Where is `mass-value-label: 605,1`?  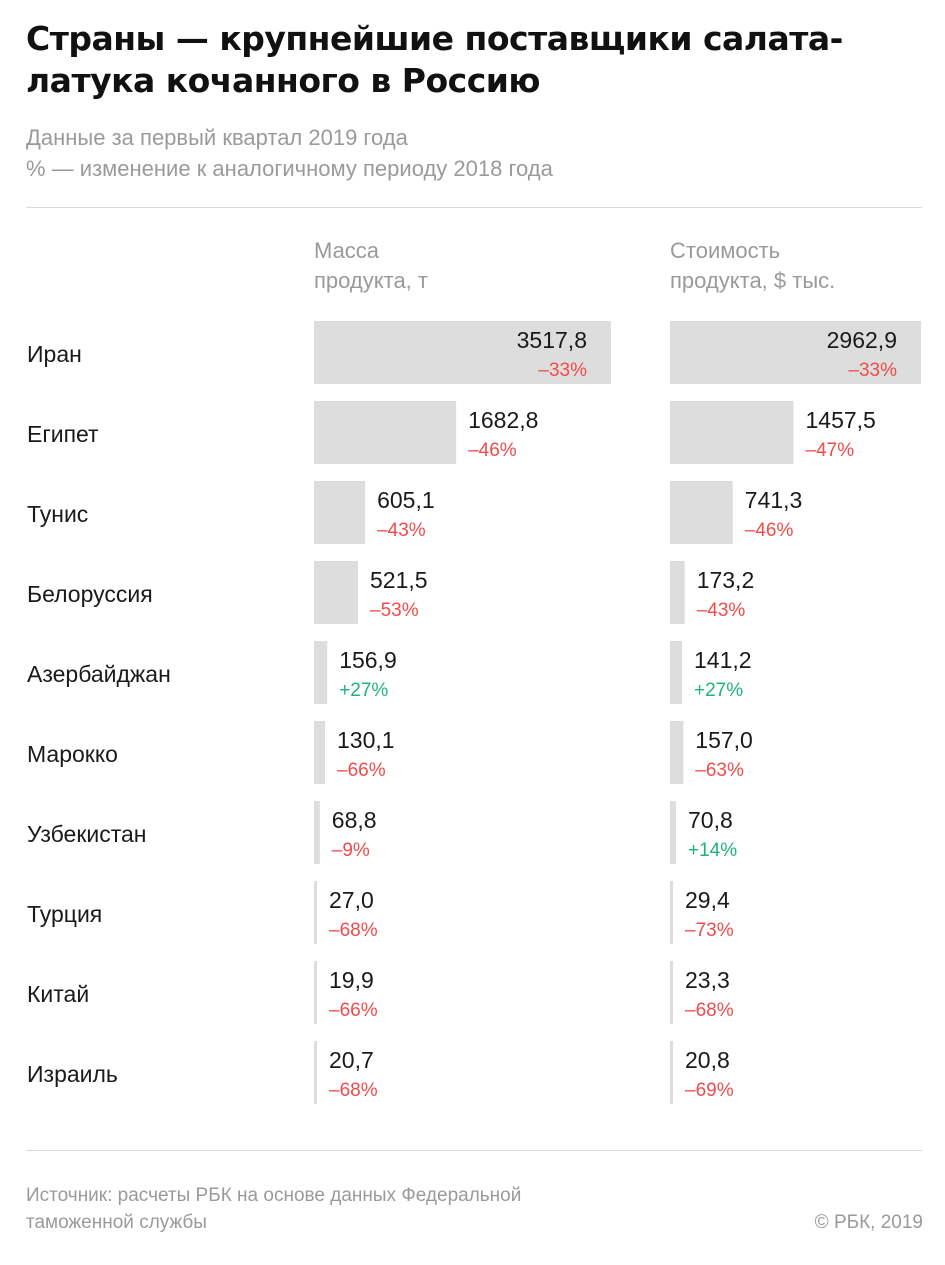
mass-value-label: 605,1 is located at coordinates (406, 500).